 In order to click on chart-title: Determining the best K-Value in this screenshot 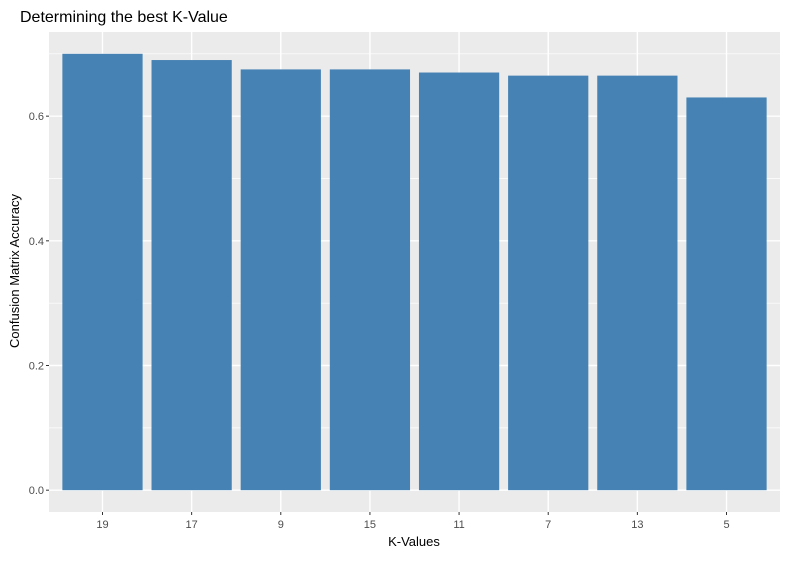, I will do `click(124, 17)`.